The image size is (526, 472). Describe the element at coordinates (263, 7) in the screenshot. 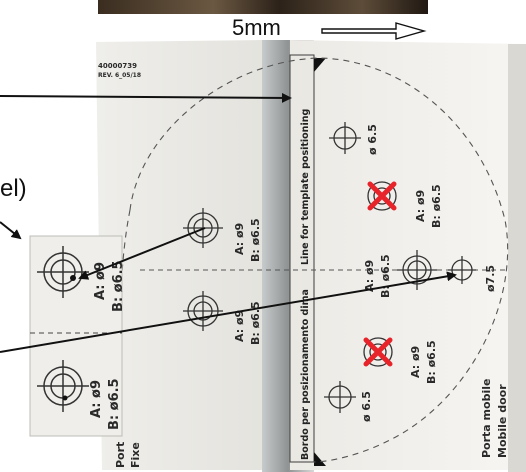

I see `photo-top-band` at that location.